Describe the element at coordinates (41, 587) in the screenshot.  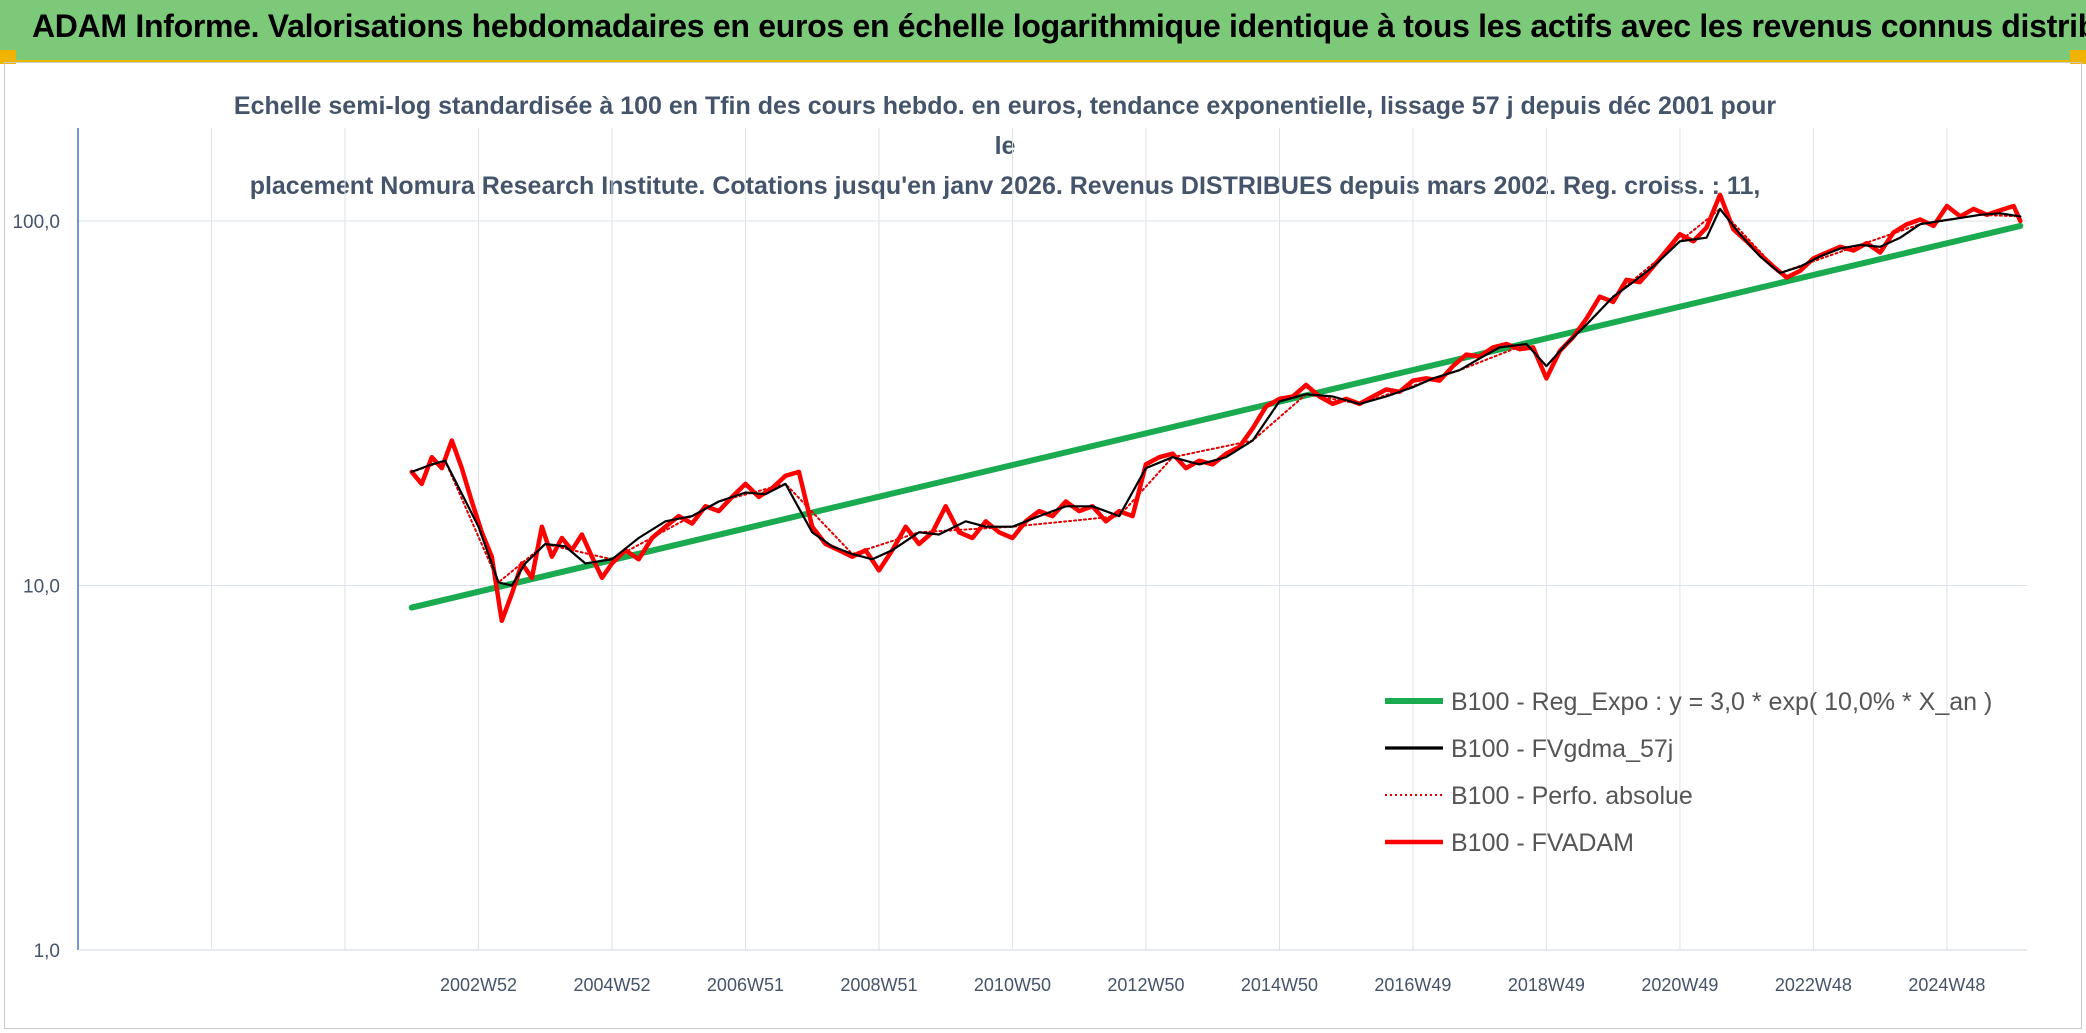
I see `y-tick-label: 10,0` at that location.